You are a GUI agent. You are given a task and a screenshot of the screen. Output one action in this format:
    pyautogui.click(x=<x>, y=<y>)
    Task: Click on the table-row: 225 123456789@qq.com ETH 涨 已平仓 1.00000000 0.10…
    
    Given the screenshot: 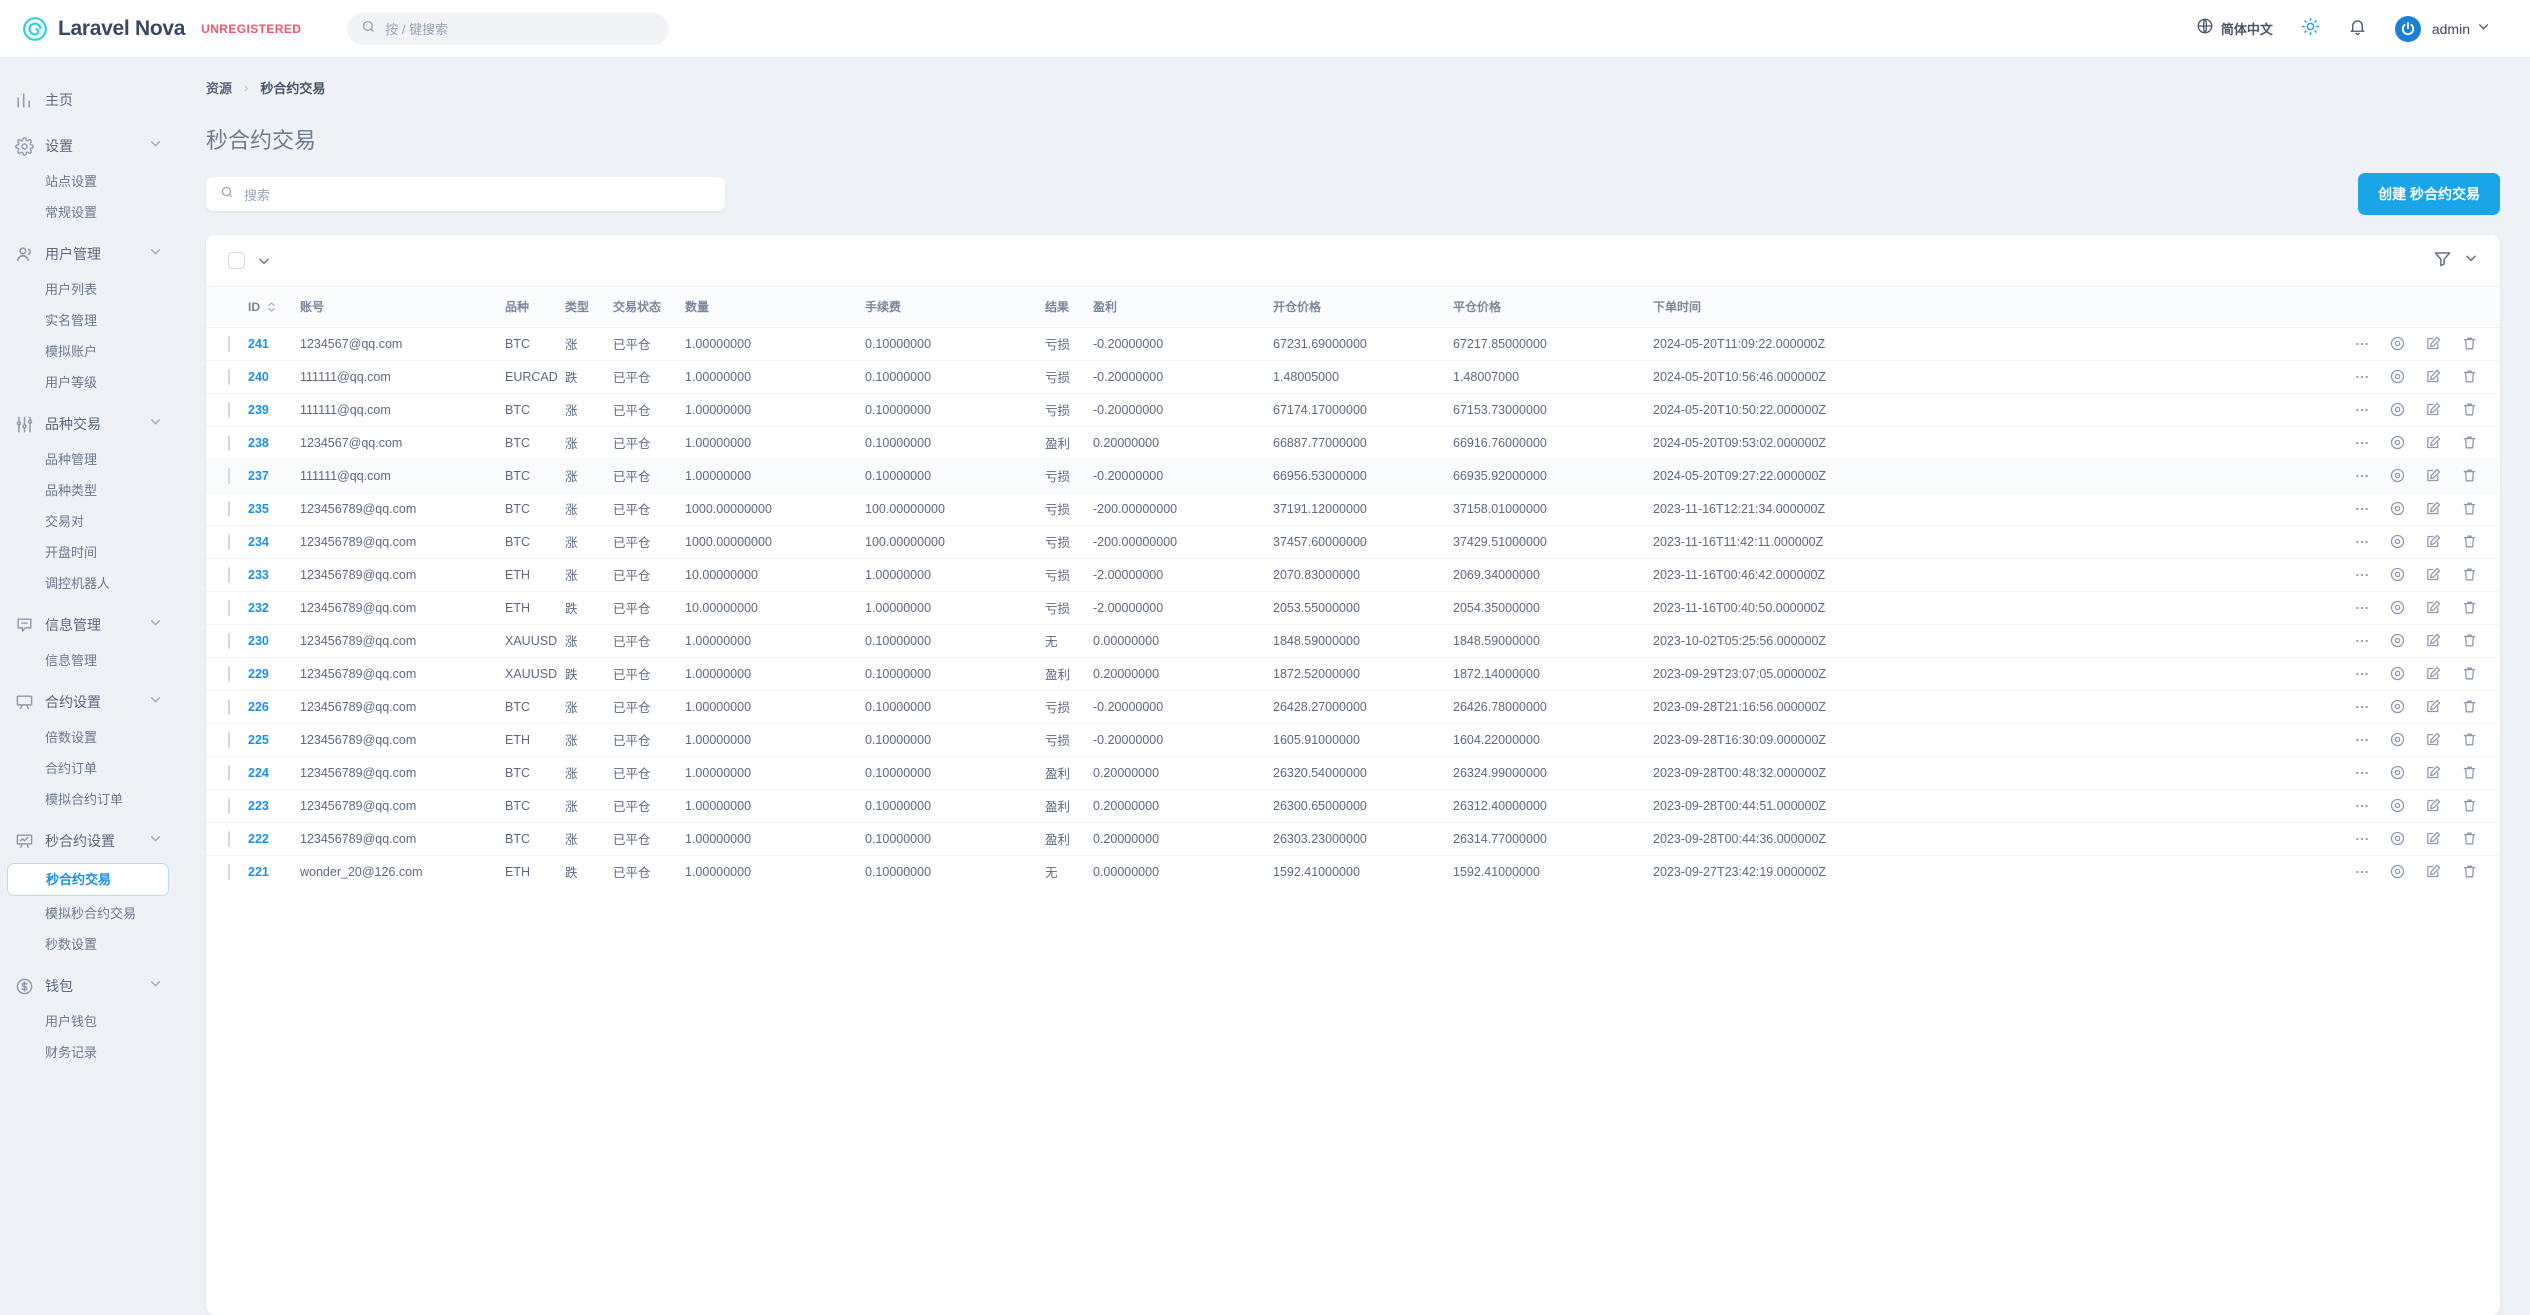 What is the action you would take?
    pyautogui.click(x=1353, y=739)
    